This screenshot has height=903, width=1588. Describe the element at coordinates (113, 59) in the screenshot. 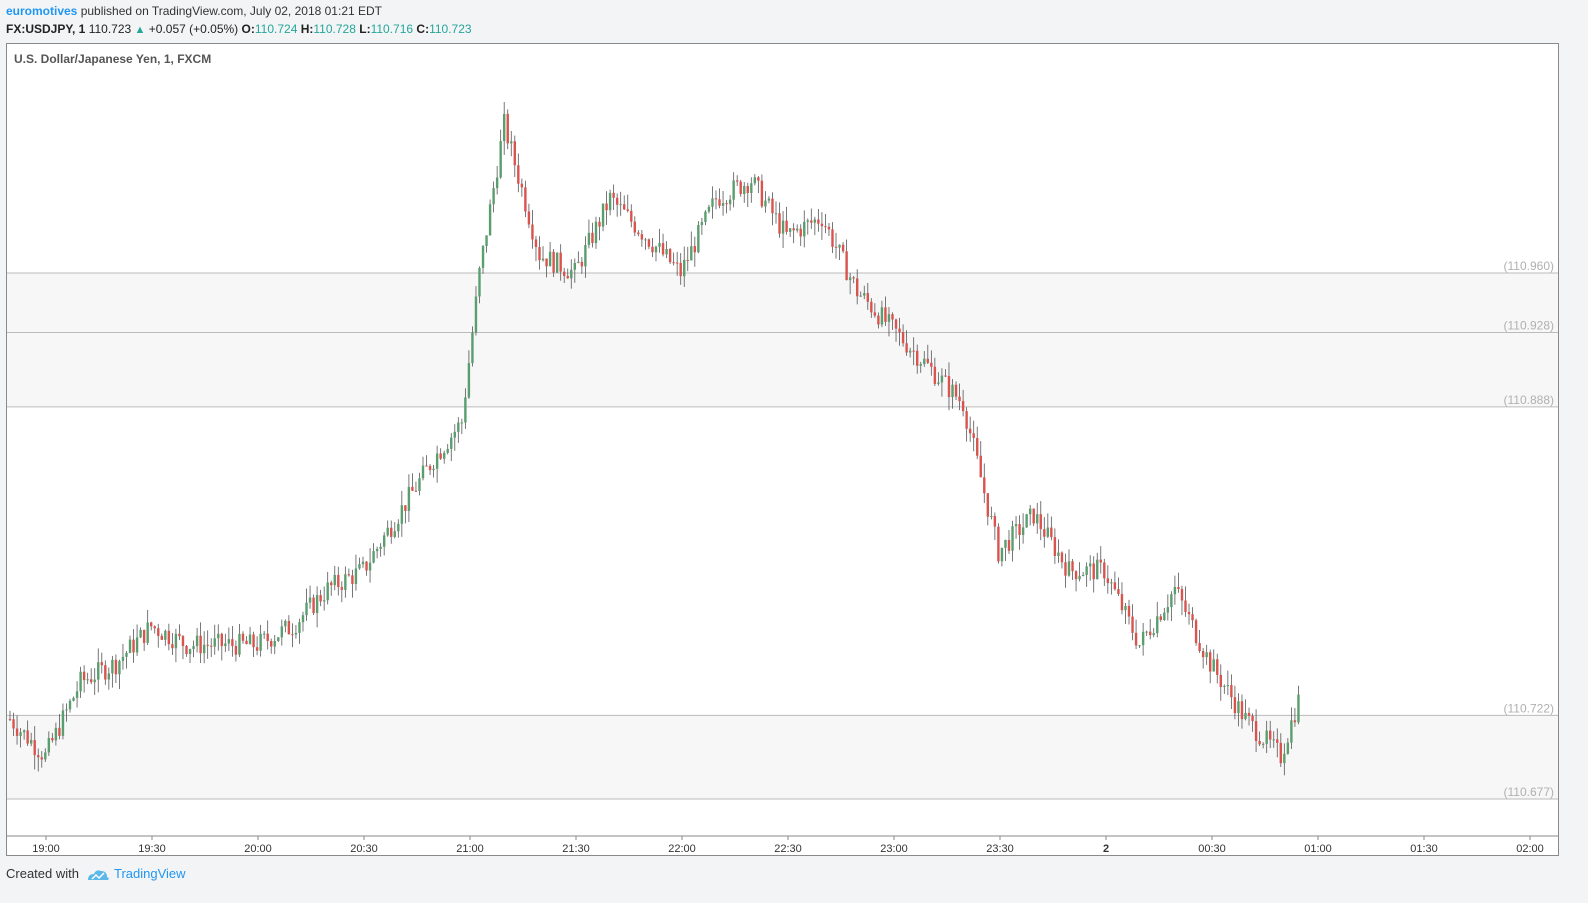

I see `chart-title: U.S. Dollar/Japanese Yen, 1, FXCM` at that location.